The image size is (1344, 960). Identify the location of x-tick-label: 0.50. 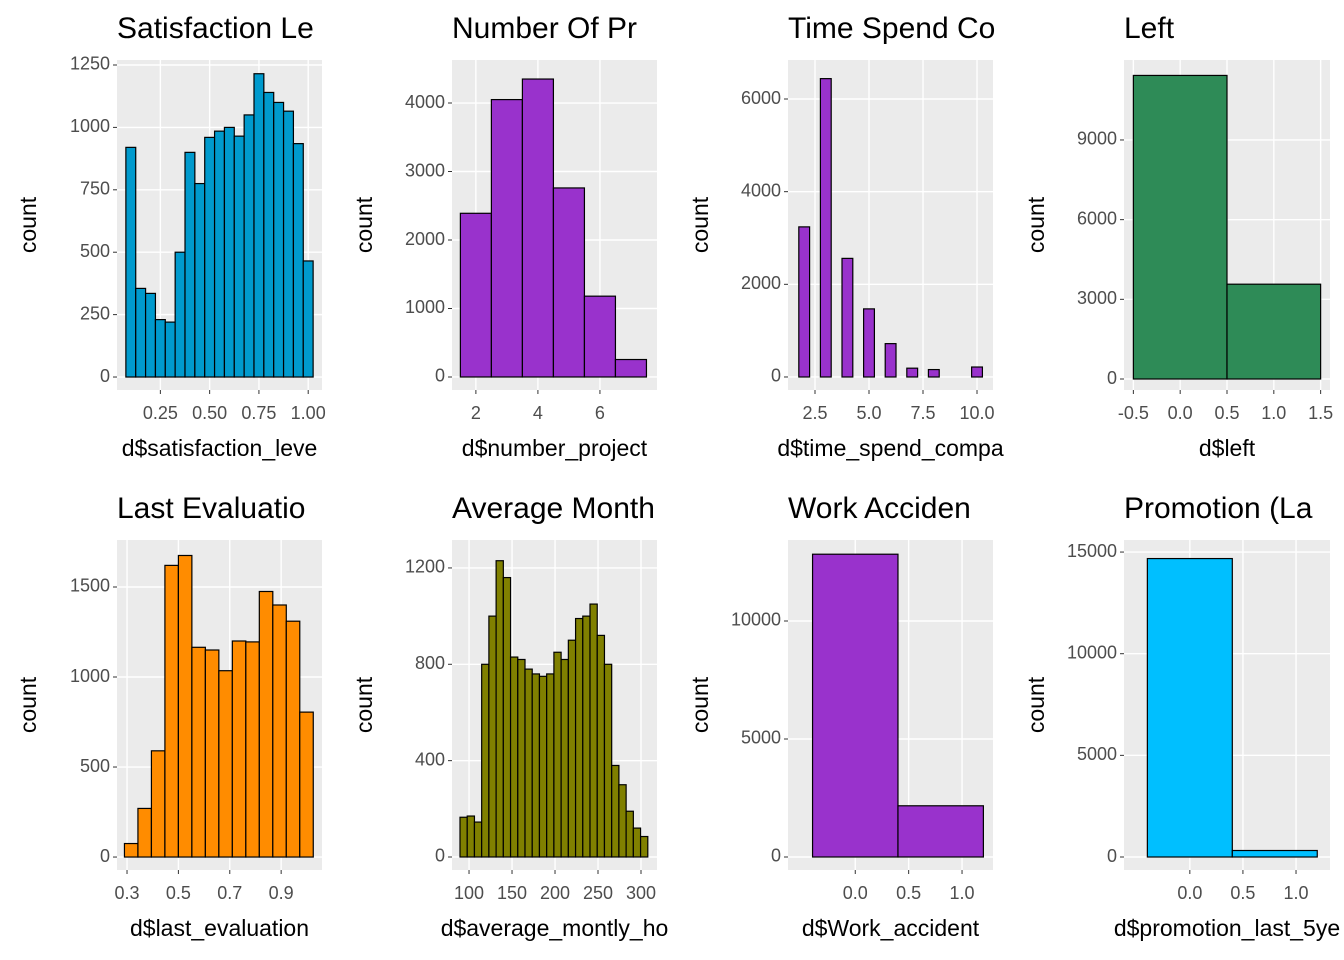
(209, 413).